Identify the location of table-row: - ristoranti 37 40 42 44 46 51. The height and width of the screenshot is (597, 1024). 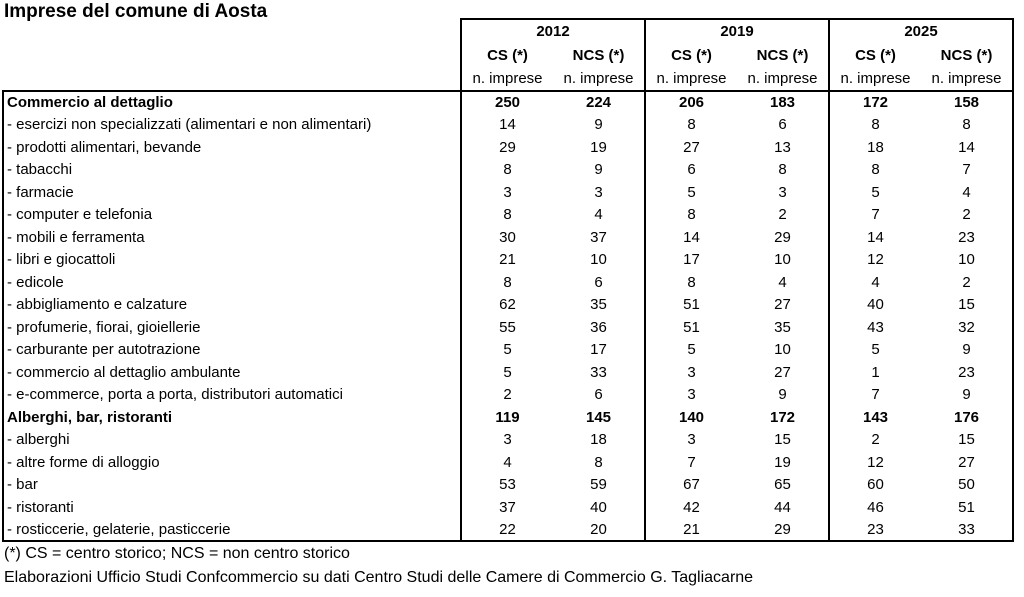
(508, 507).